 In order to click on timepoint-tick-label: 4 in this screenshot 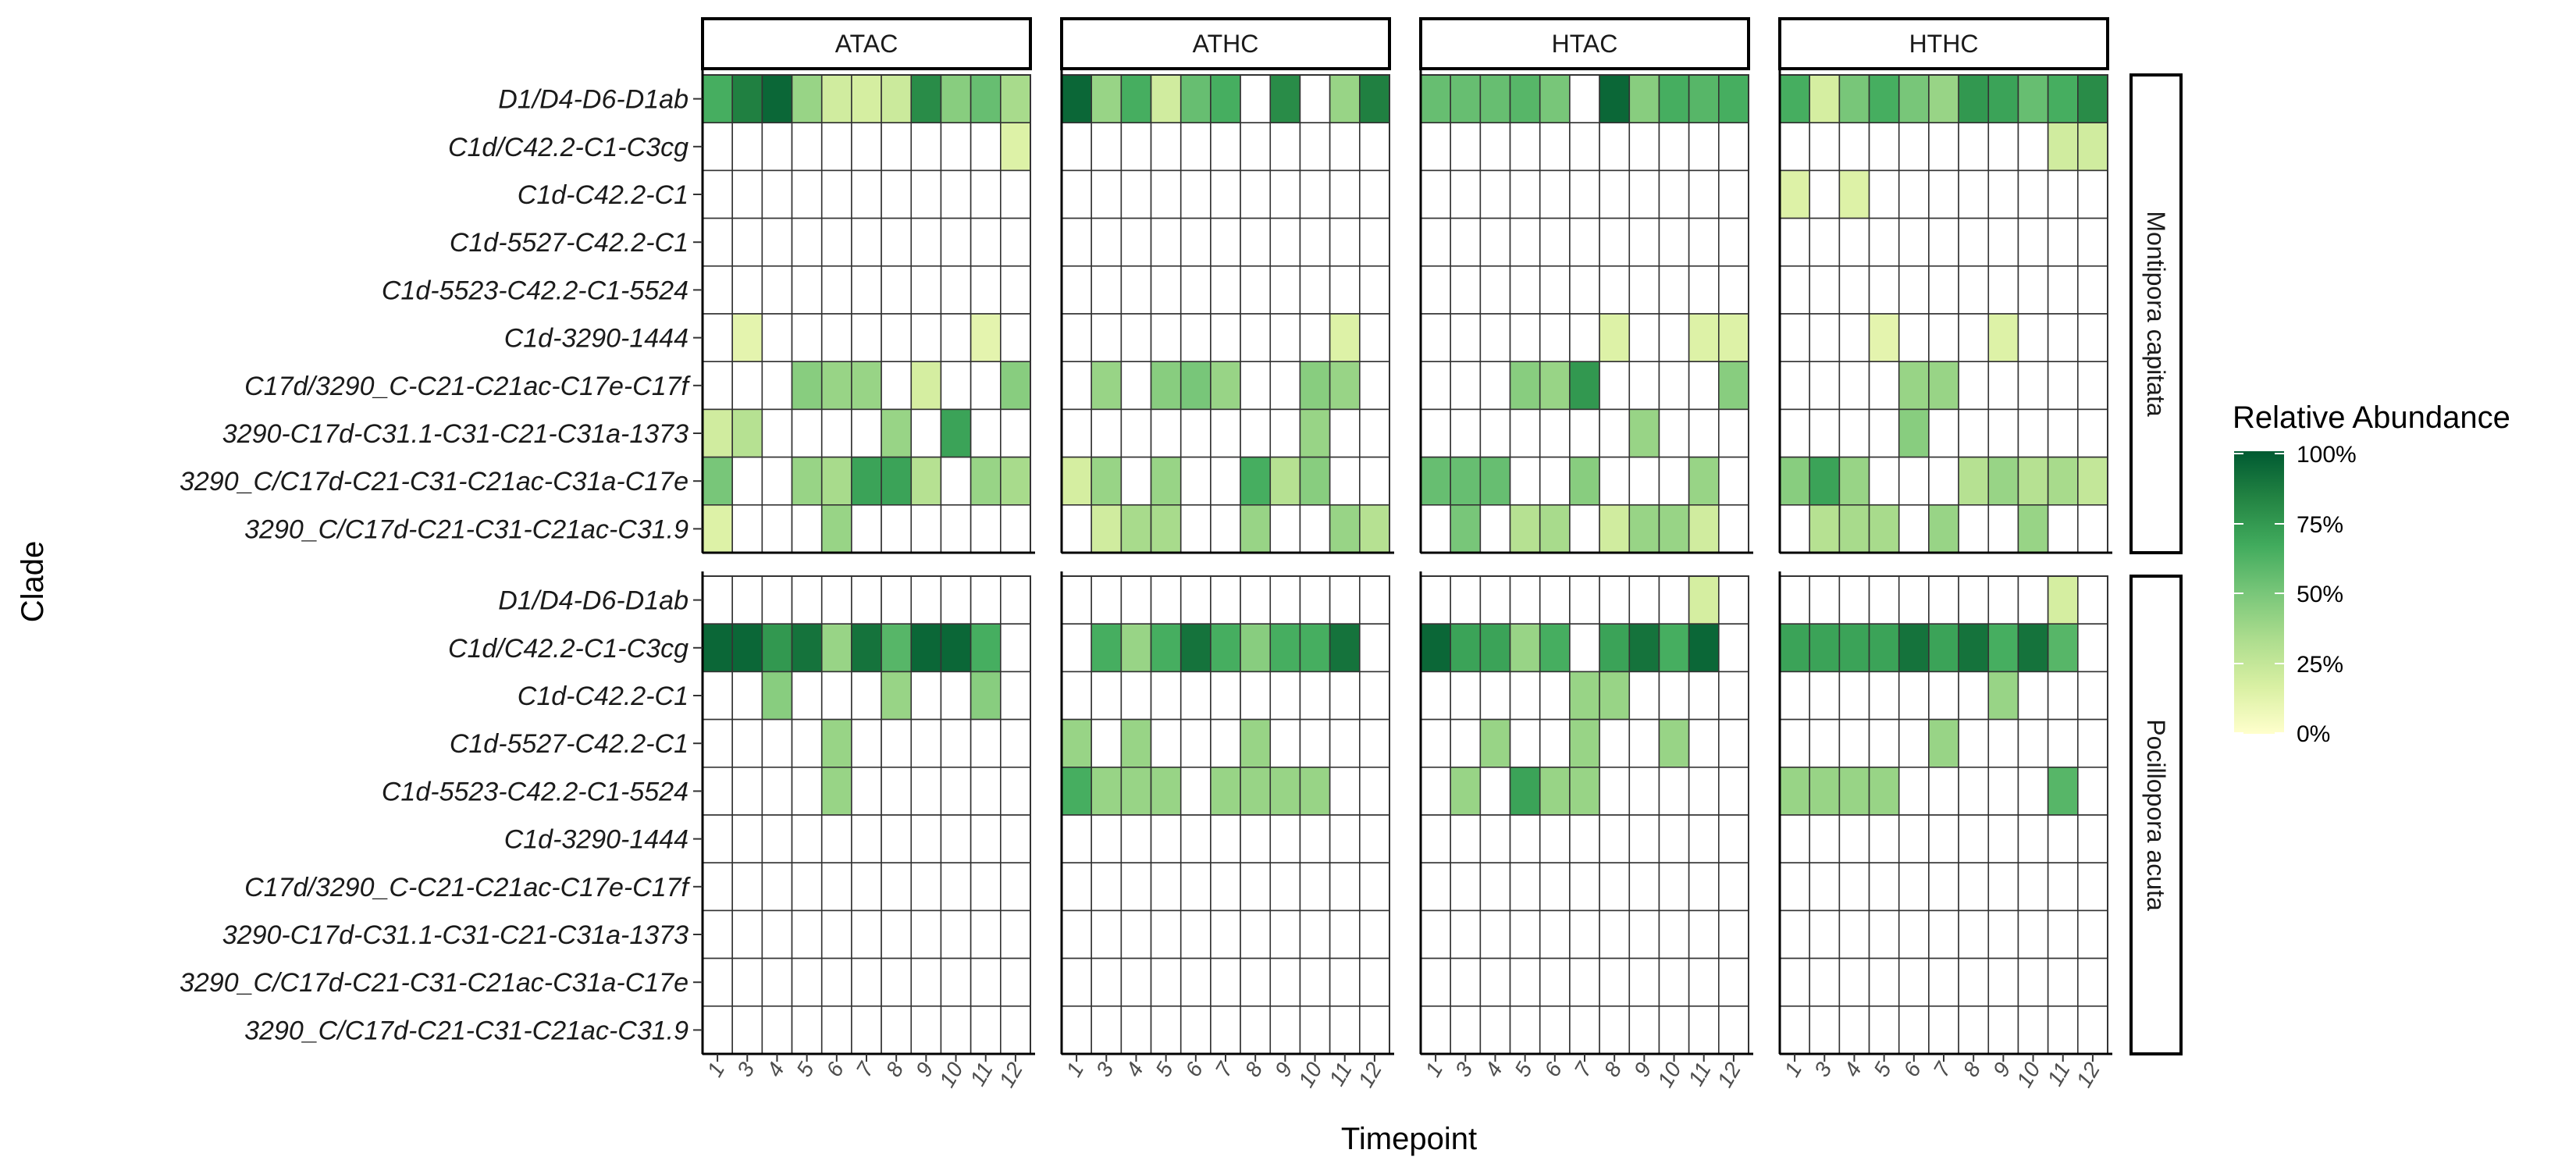, I will do `click(1493, 1070)`.